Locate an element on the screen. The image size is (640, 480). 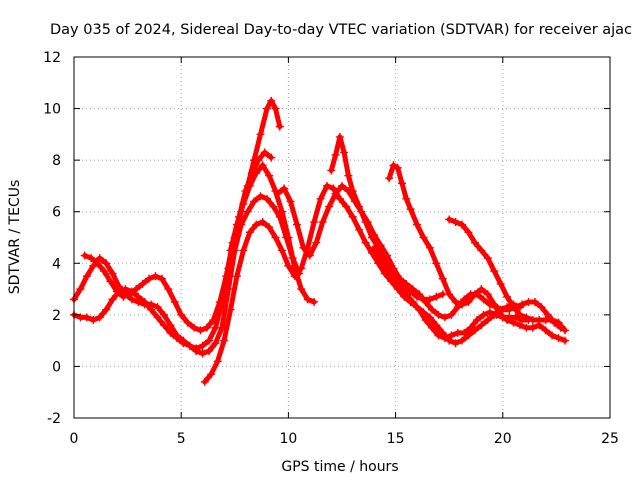
x-tick-label: 10 is located at coordinates (288, 439).